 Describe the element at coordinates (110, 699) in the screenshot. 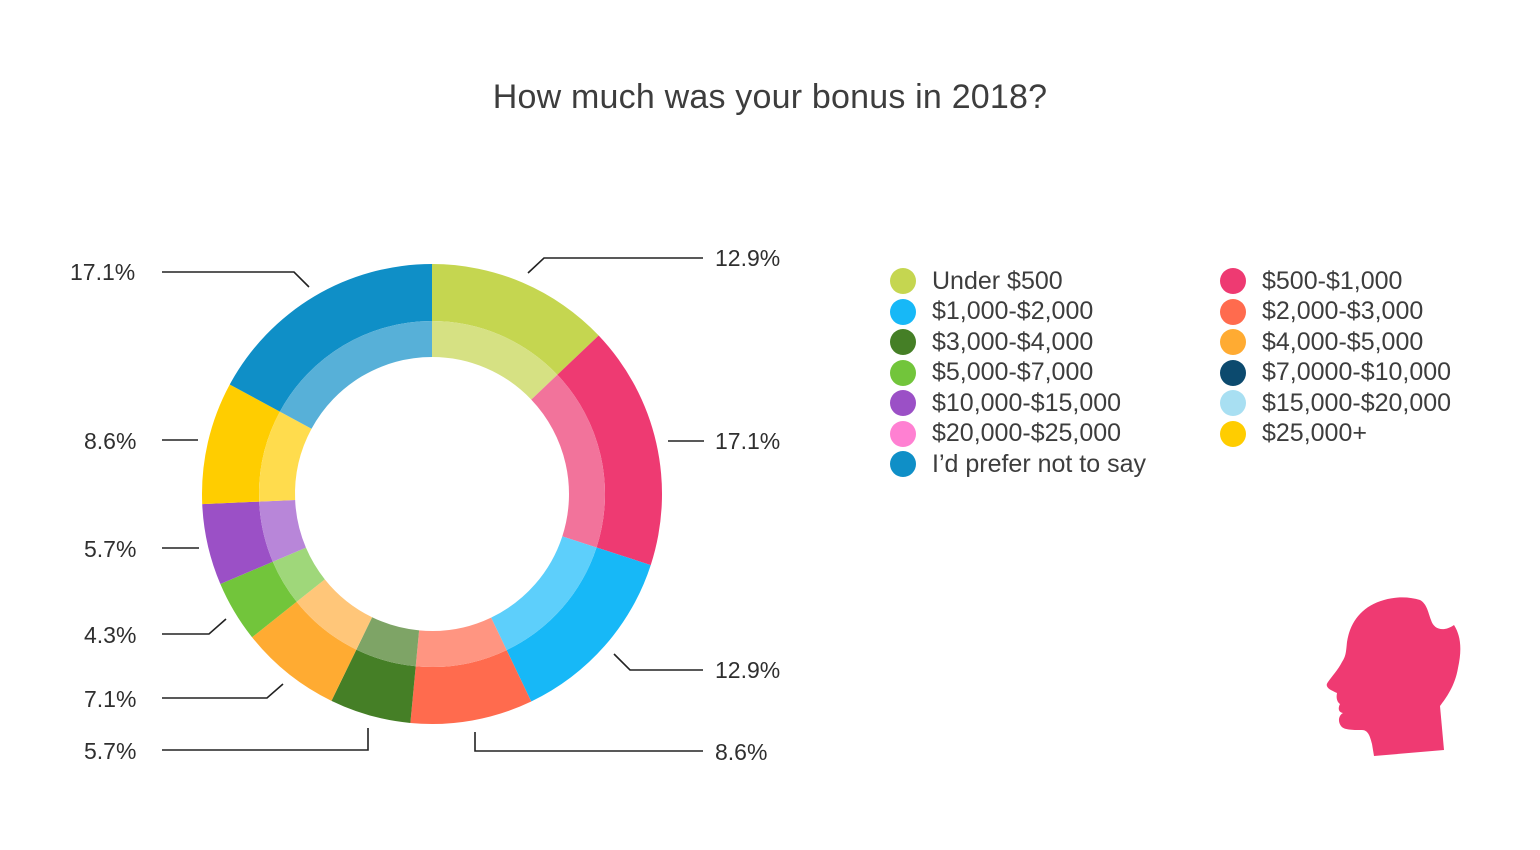

I see `data-label: 7.1%` at that location.